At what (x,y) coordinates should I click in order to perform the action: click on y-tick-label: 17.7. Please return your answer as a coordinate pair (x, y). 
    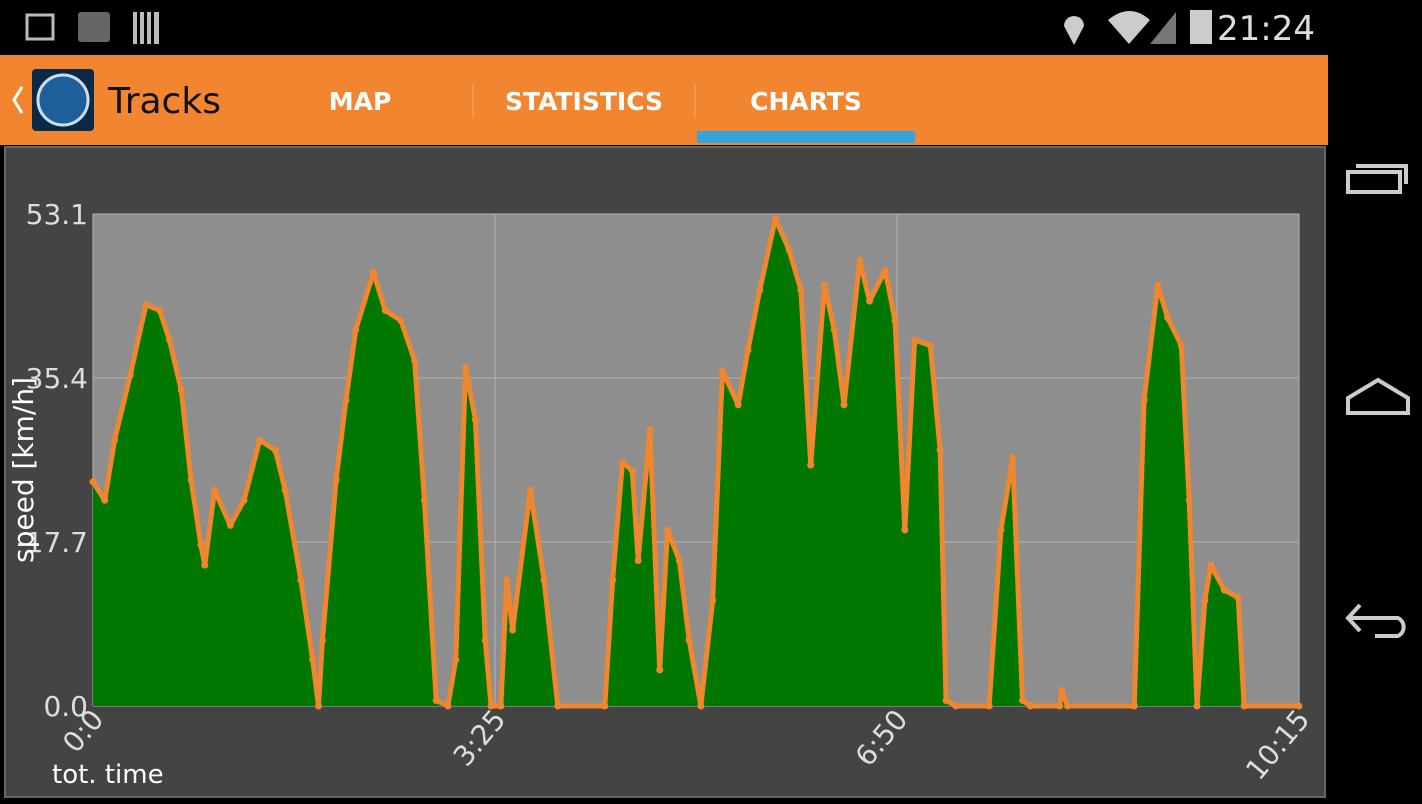
    Looking at the image, I should click on (57, 542).